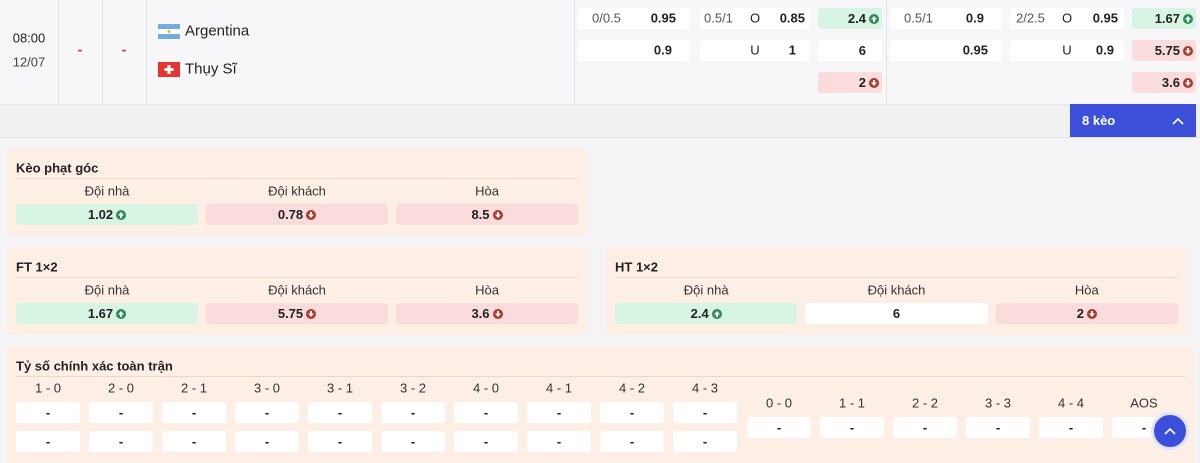  I want to click on score-label: 4 - 4, so click(1071, 403).